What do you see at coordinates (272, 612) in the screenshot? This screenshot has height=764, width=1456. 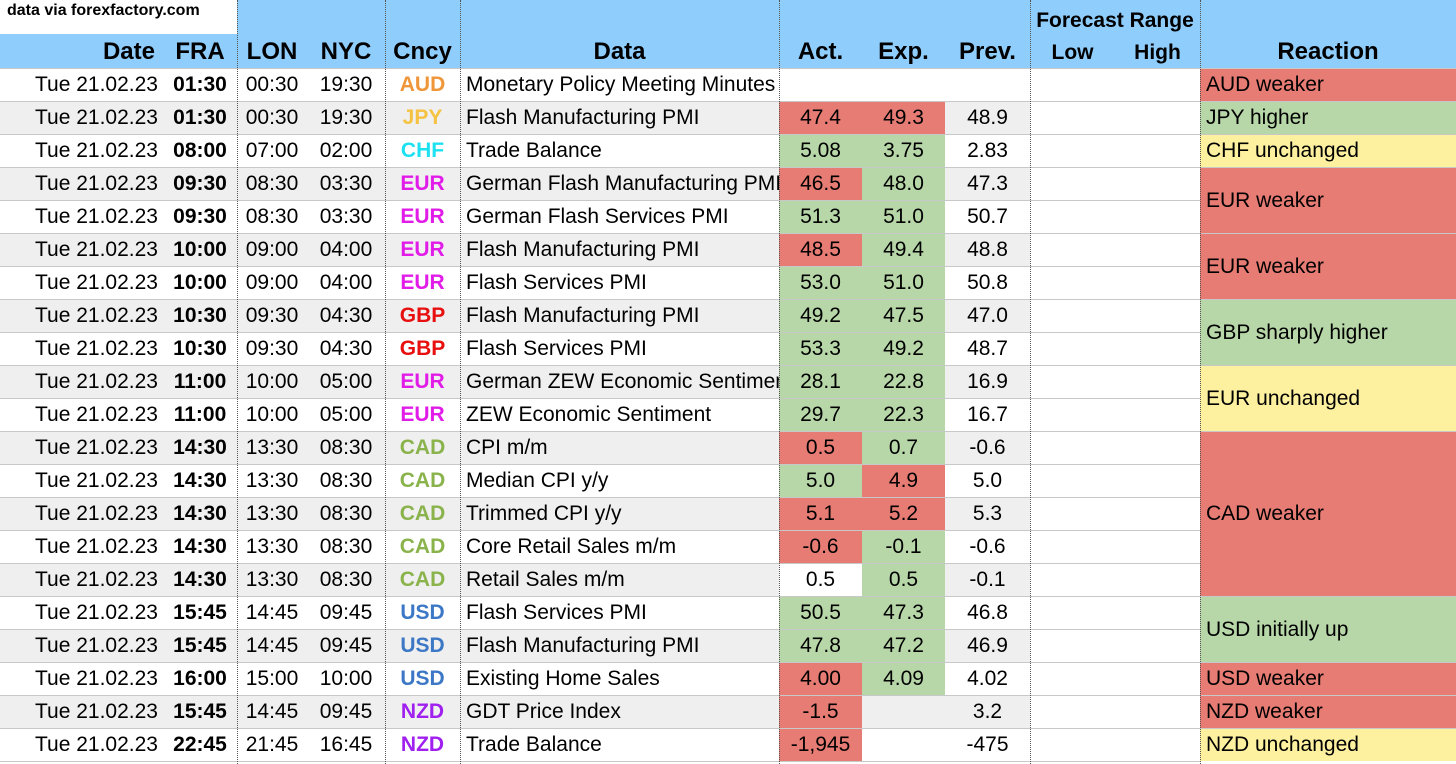 I see `lon-time-cell: 14:45` at bounding box center [272, 612].